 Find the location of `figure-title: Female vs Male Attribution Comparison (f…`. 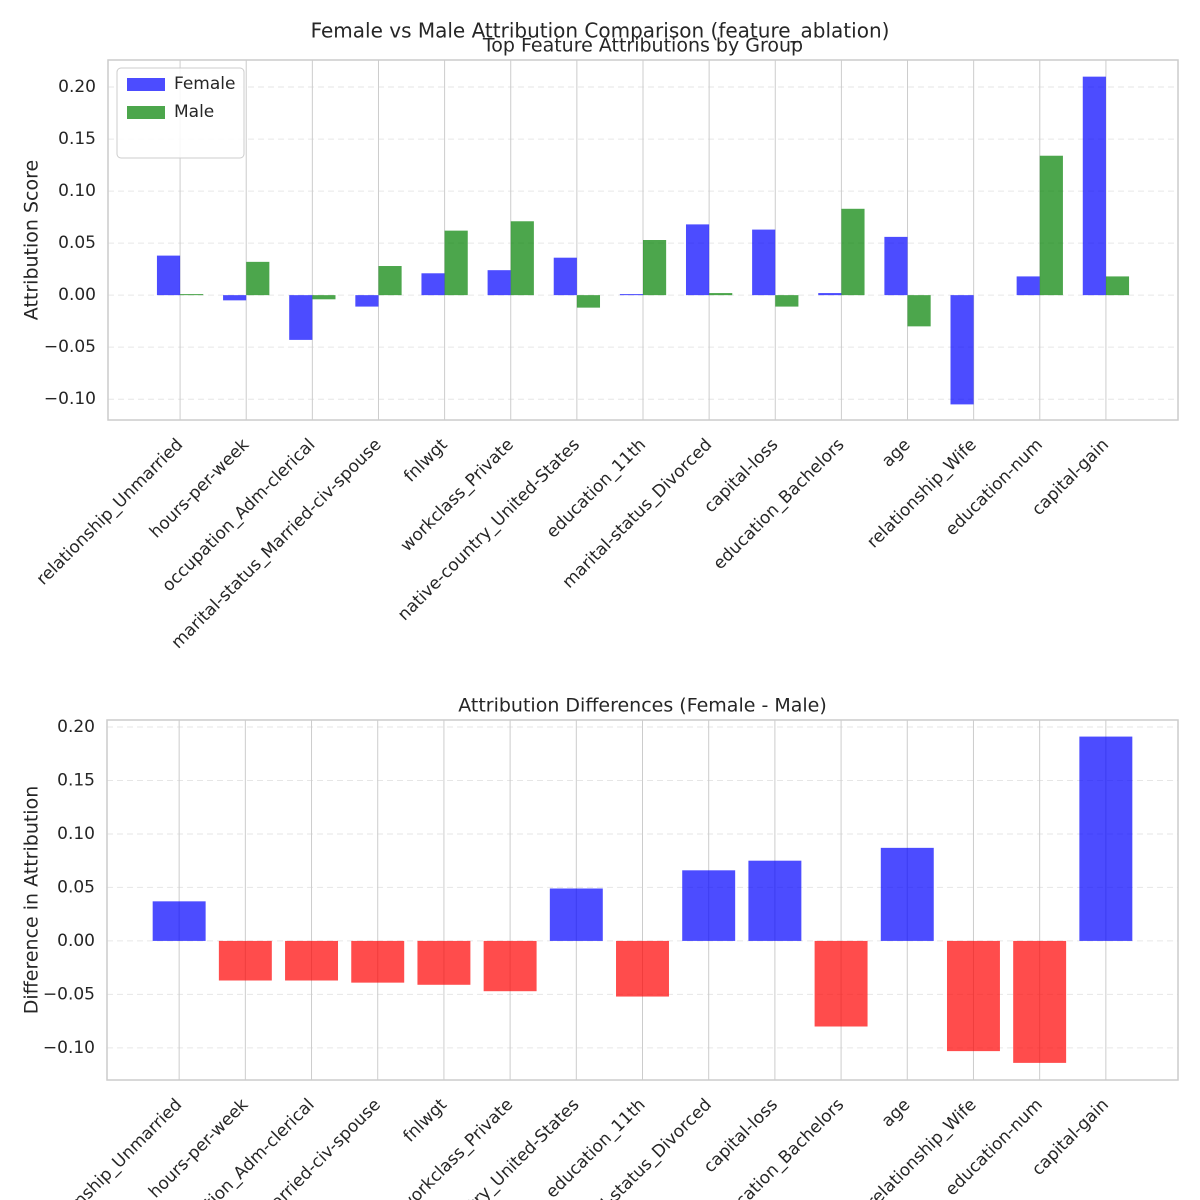

figure-title: Female vs Male Attribution Comparison (f… is located at coordinates (600, 31).